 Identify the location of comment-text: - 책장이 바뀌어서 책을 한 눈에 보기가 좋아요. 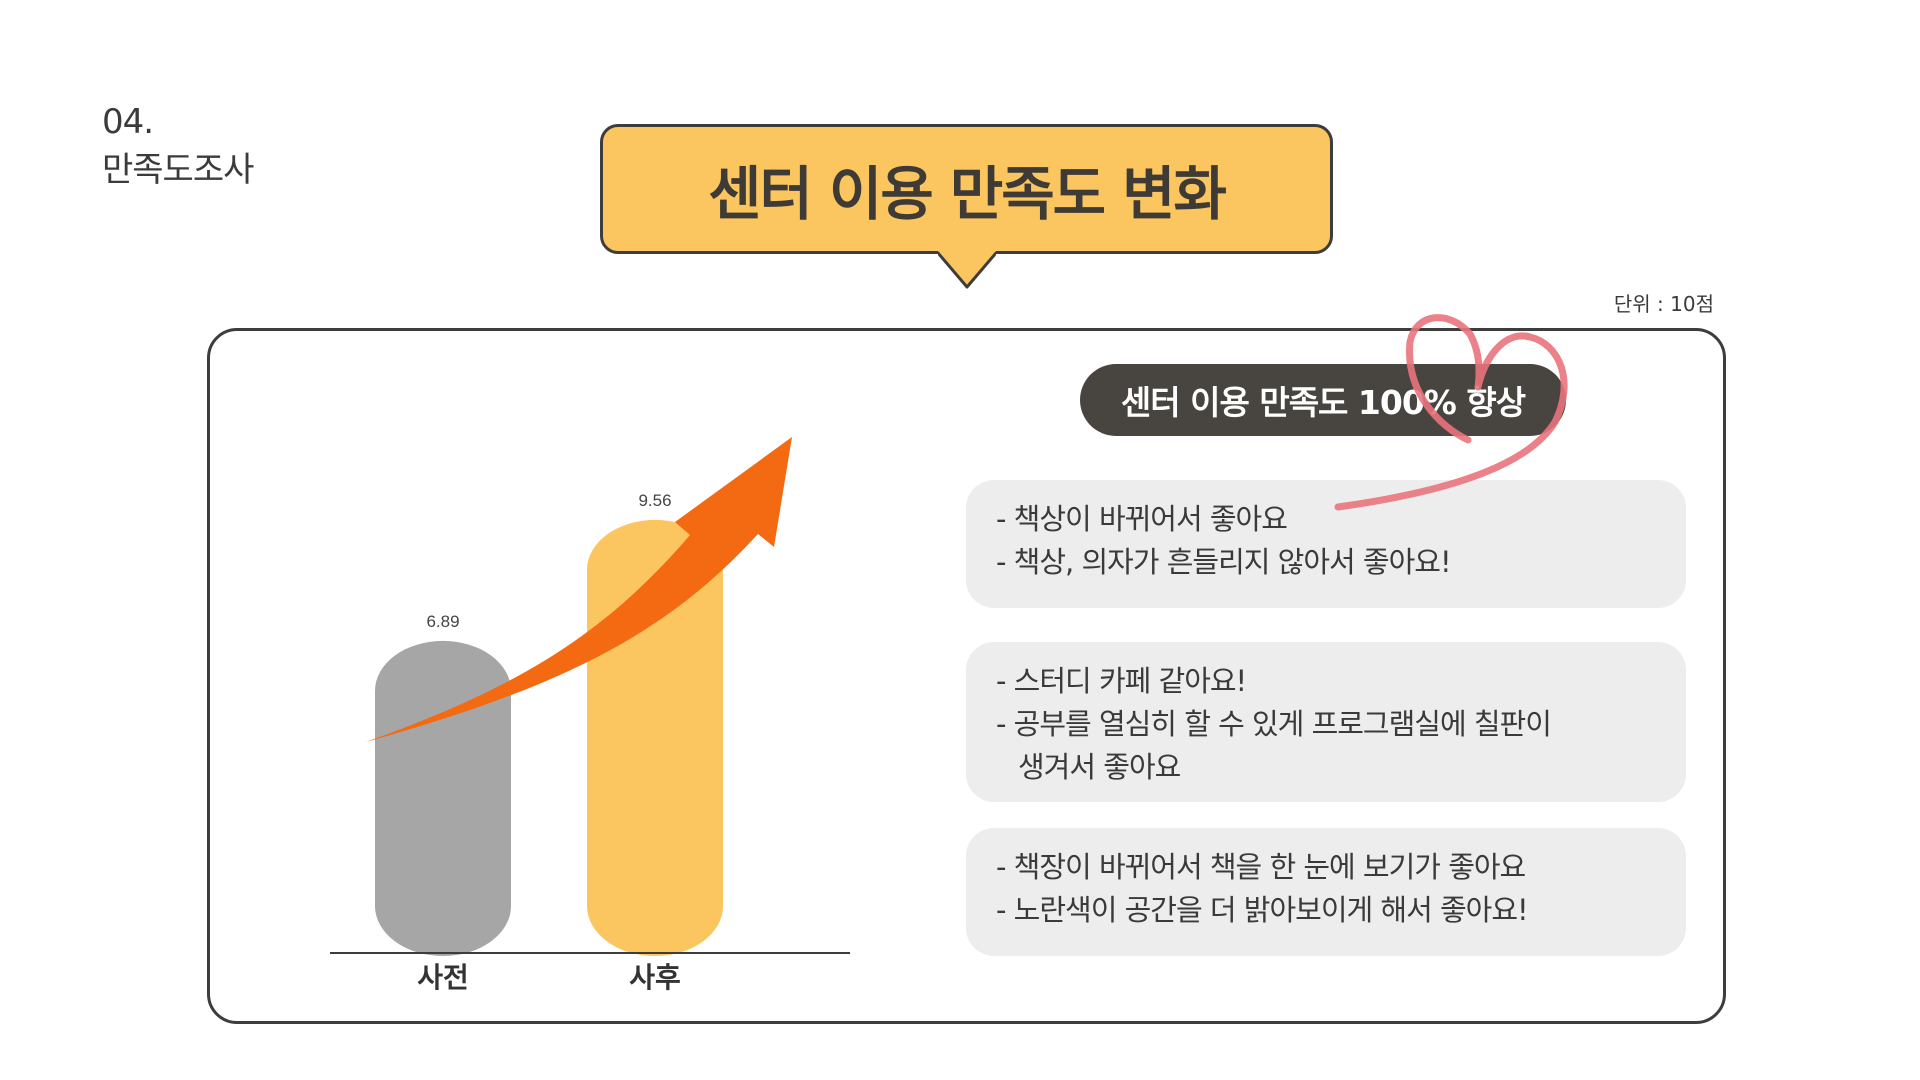
(1261, 867).